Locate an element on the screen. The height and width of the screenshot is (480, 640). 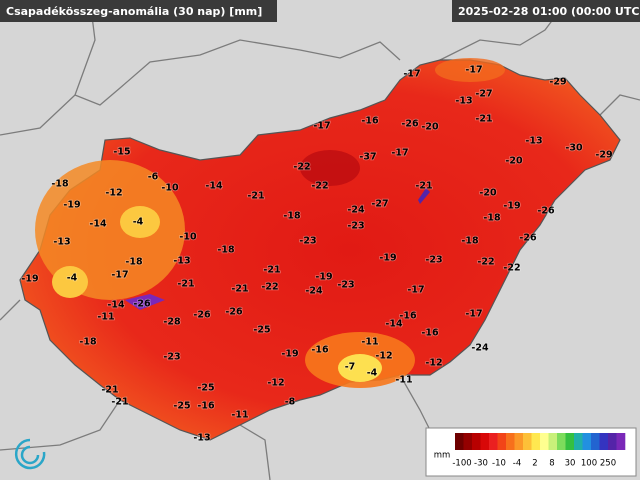
legend-label: -10 is located at coordinates (499, 464).